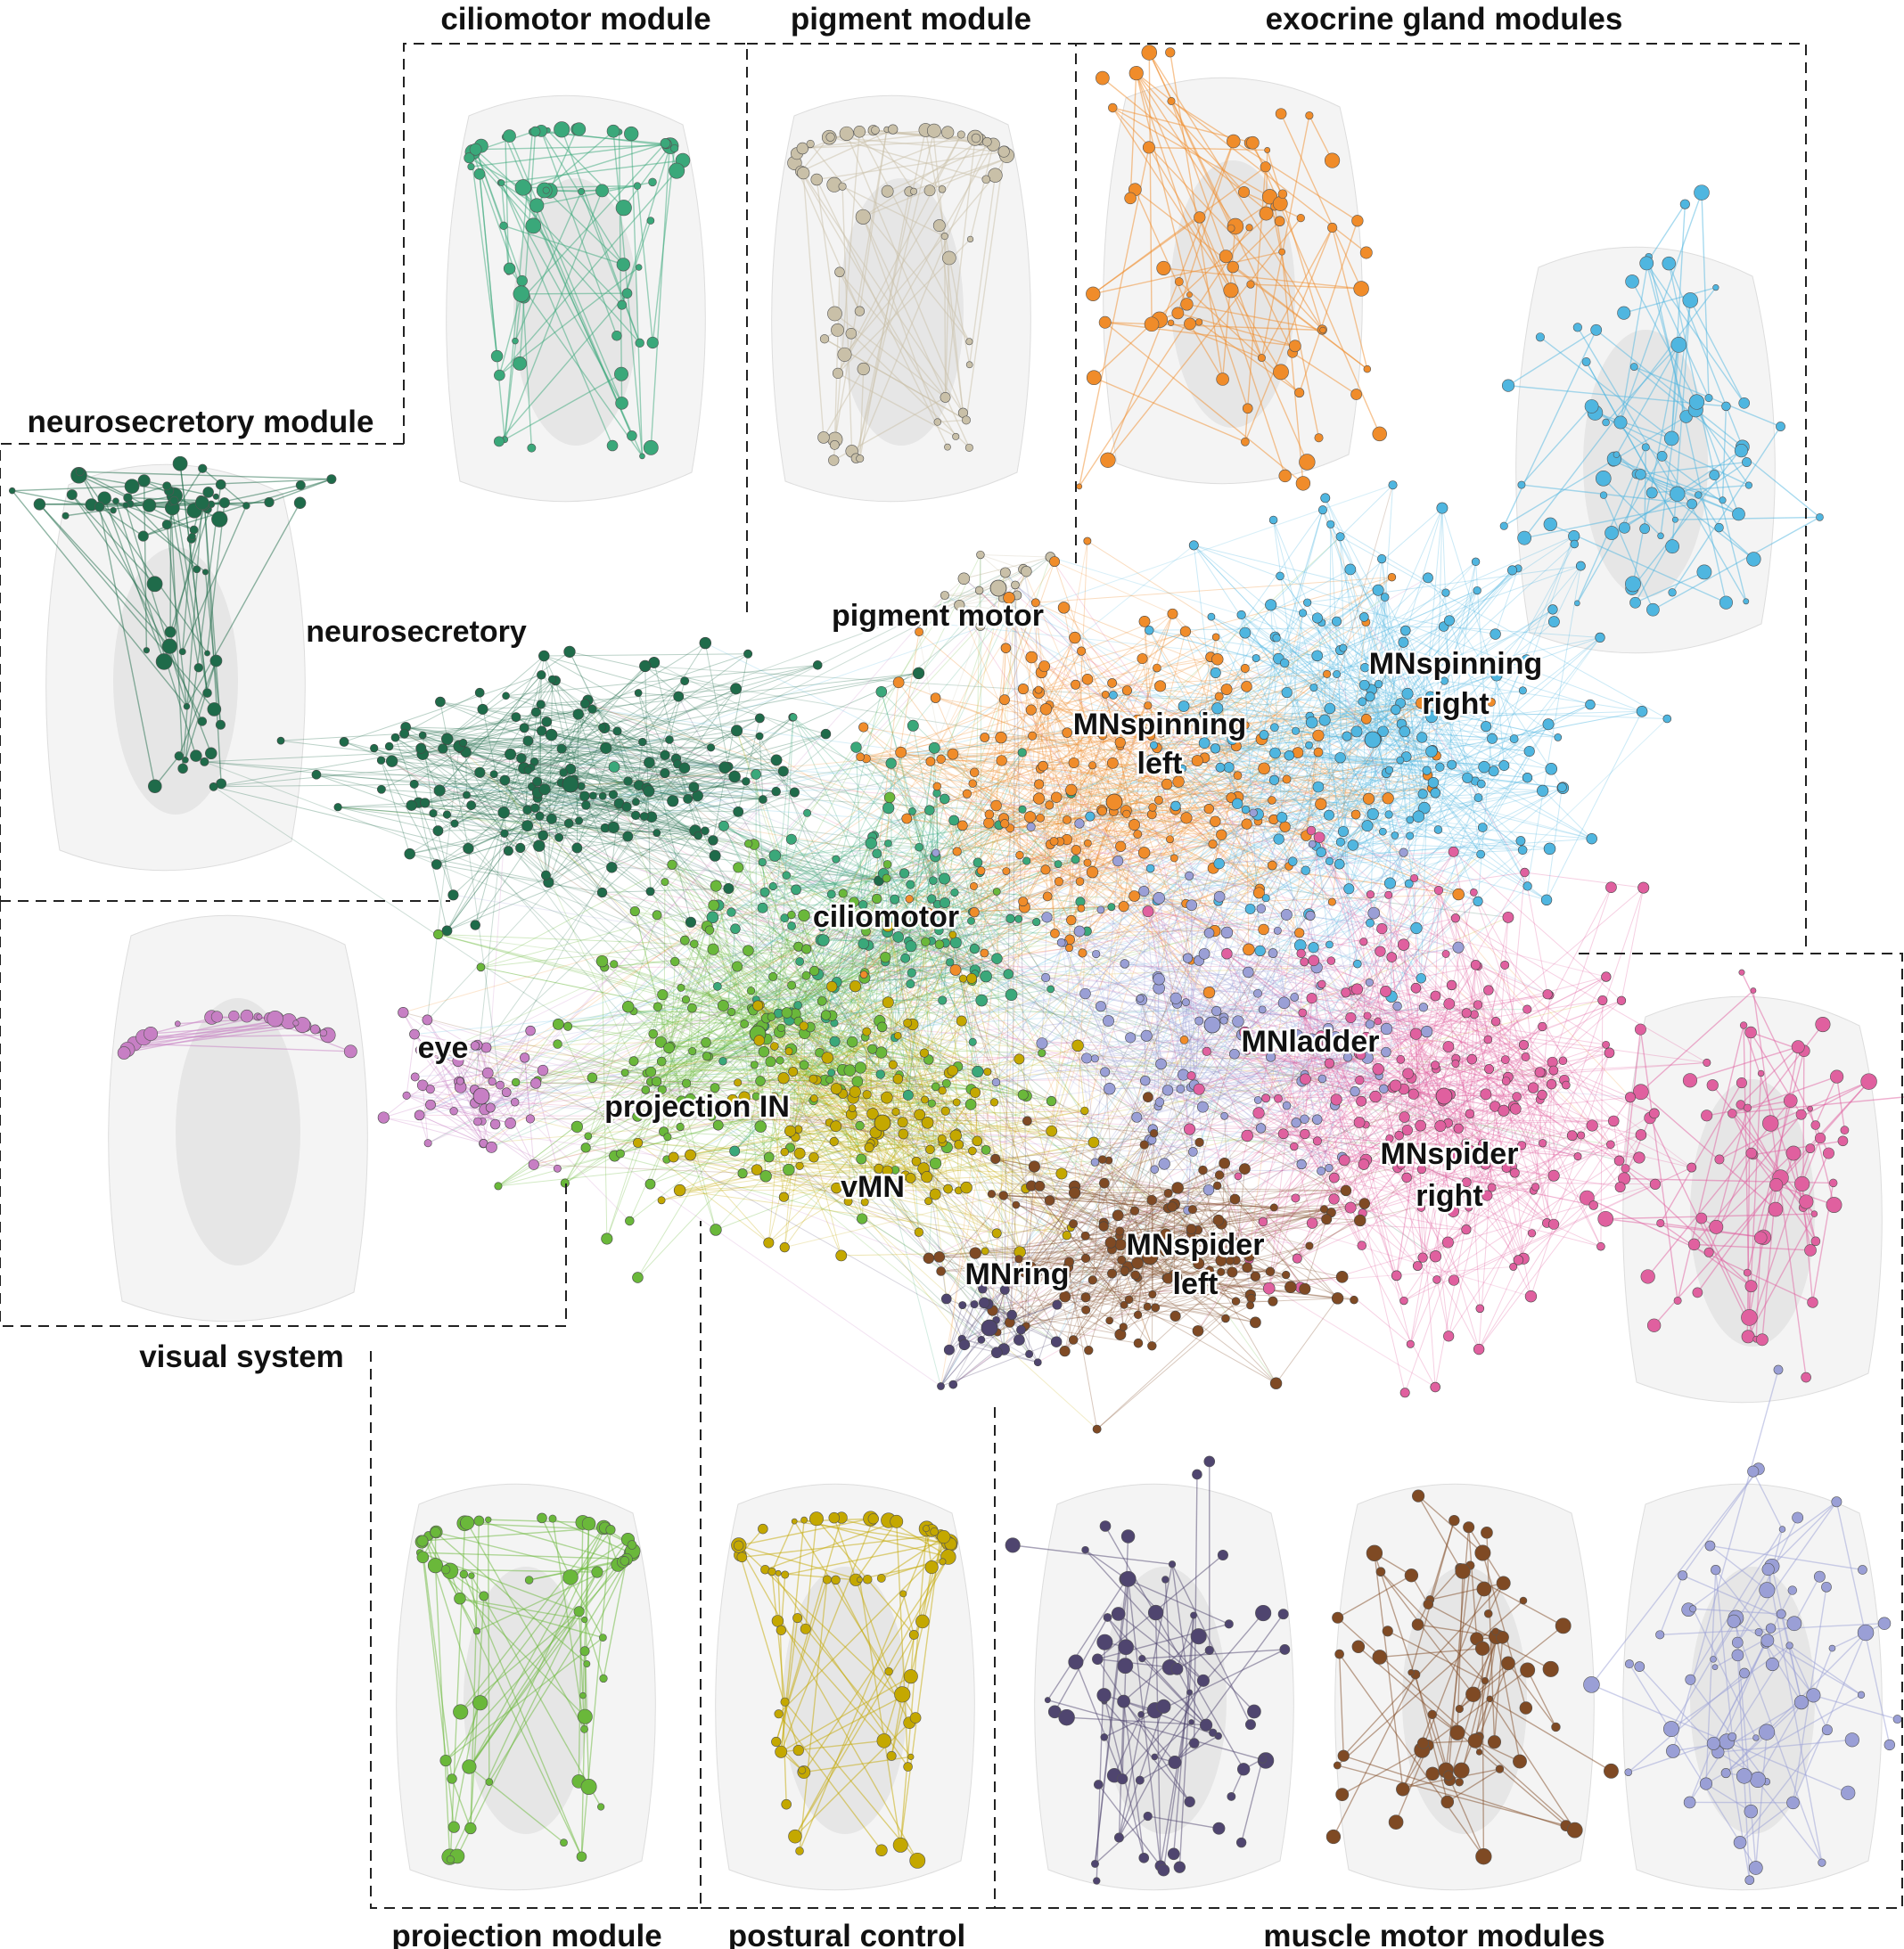 The height and width of the screenshot is (1949, 1904). What do you see at coordinates (172, 663) in the screenshot?
I see `render-neurosecretory` at bounding box center [172, 663].